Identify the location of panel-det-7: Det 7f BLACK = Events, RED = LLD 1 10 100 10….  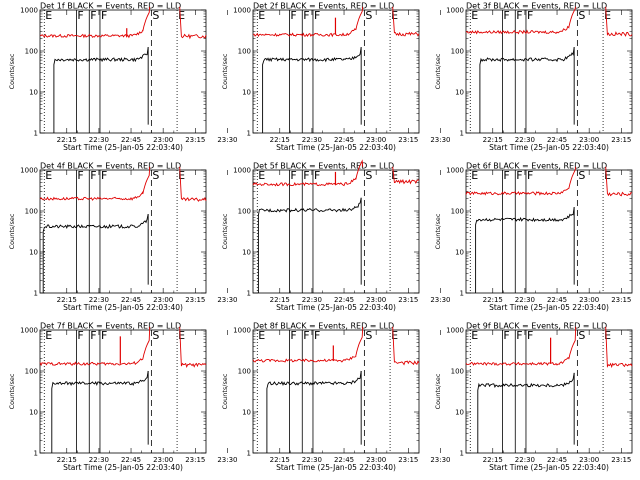
(123, 397).